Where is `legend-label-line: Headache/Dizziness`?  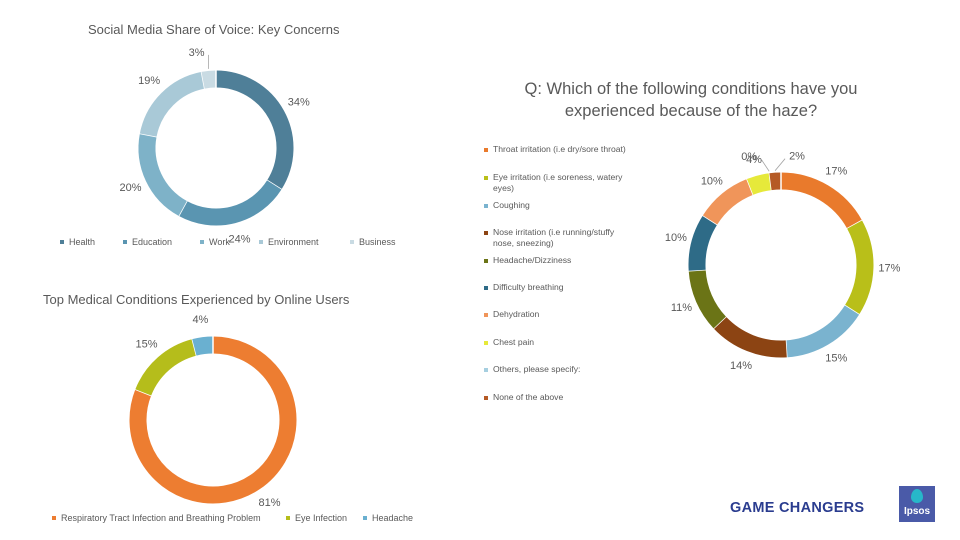 legend-label-line: Headache/Dizziness is located at coordinates (532, 260).